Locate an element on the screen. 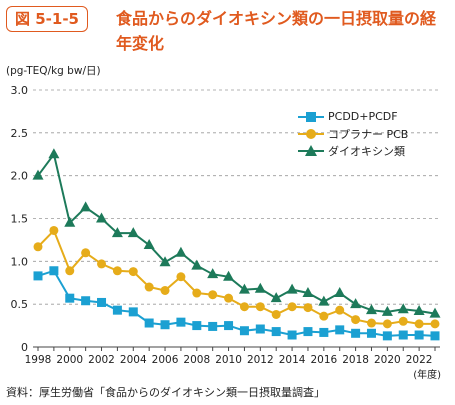 This screenshot has width=455, height=405. legend-item-dioxins: ダイオキシン類 is located at coordinates (353, 150).